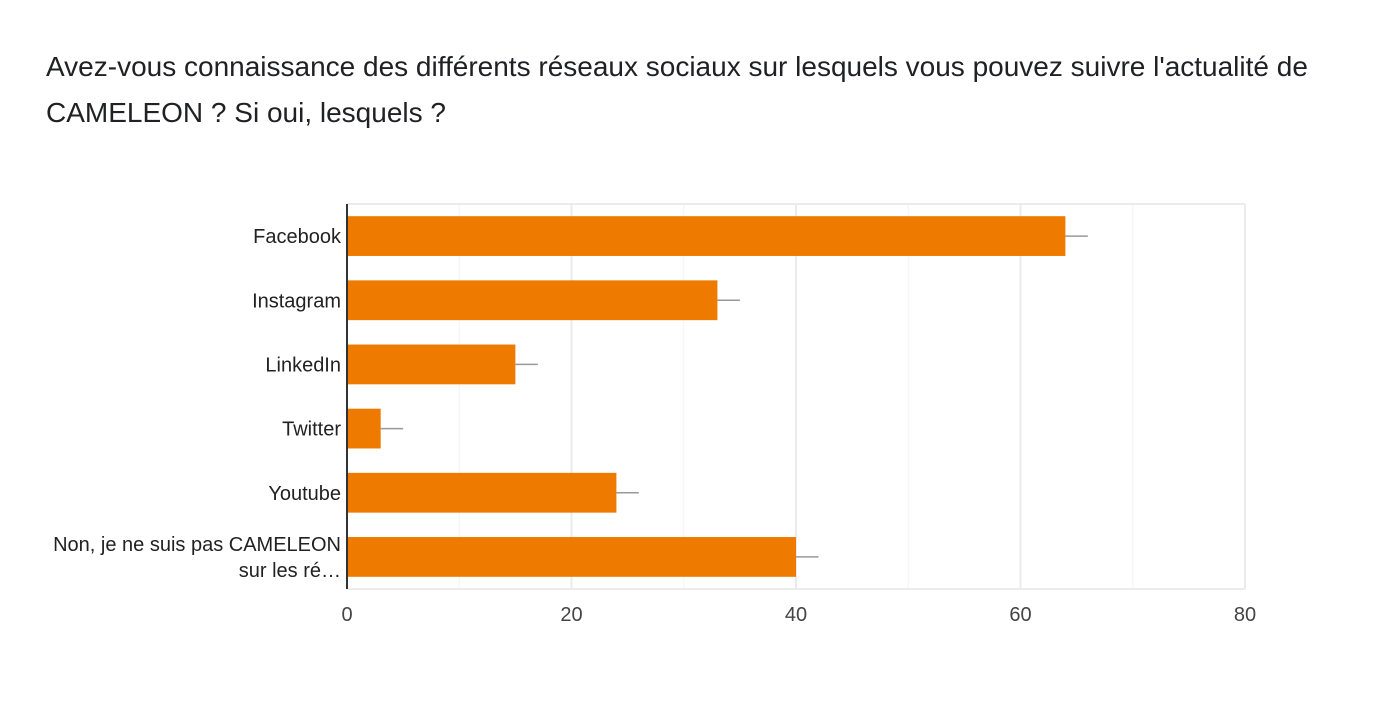  Describe the element at coordinates (311, 430) in the screenshot. I see `category-label: Twitter` at that location.